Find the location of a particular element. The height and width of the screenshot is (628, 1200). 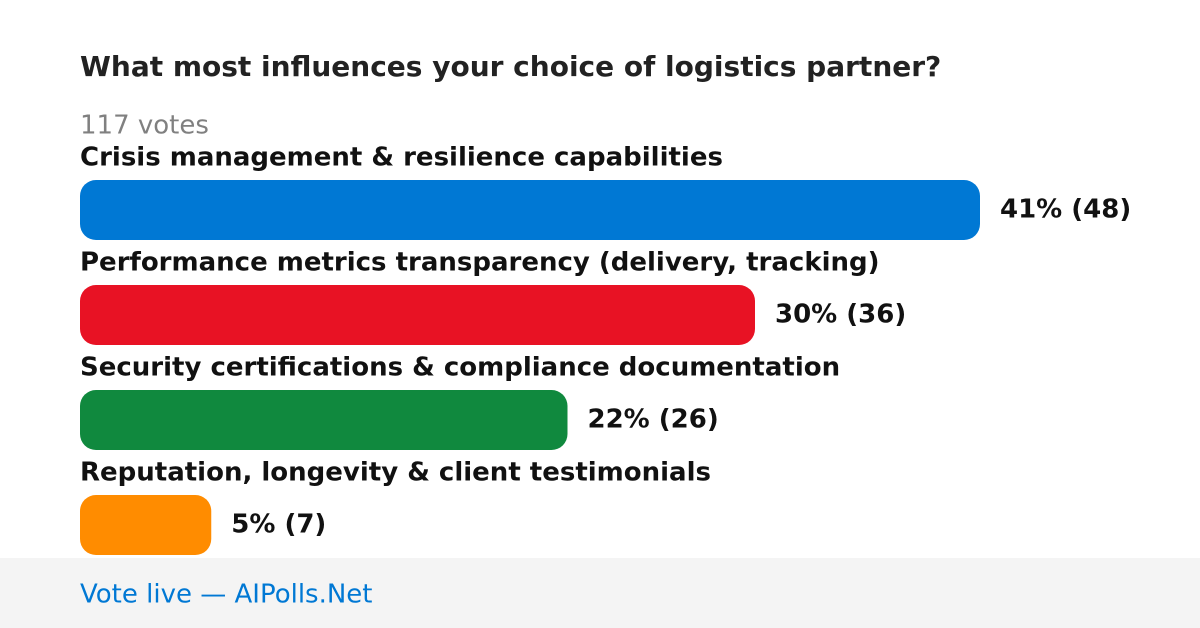

value-label: 41% (48) is located at coordinates (1065, 210).